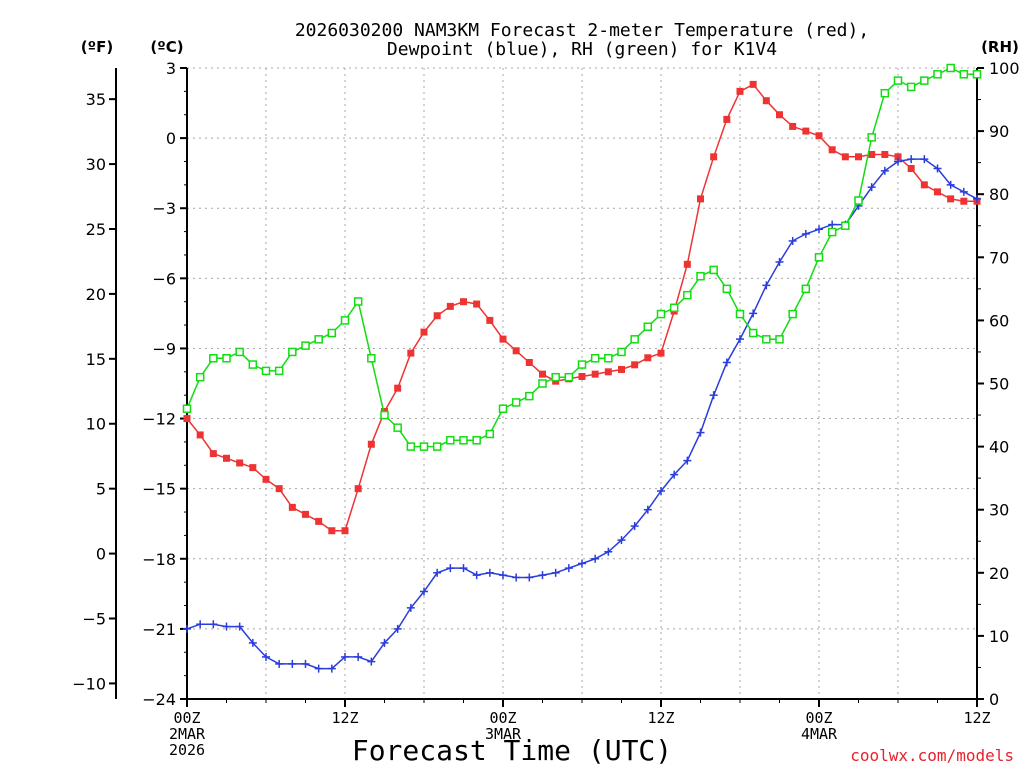  What do you see at coordinates (96, 99) in the screenshot?
I see `fahrenheit-tick-label: 35` at bounding box center [96, 99].